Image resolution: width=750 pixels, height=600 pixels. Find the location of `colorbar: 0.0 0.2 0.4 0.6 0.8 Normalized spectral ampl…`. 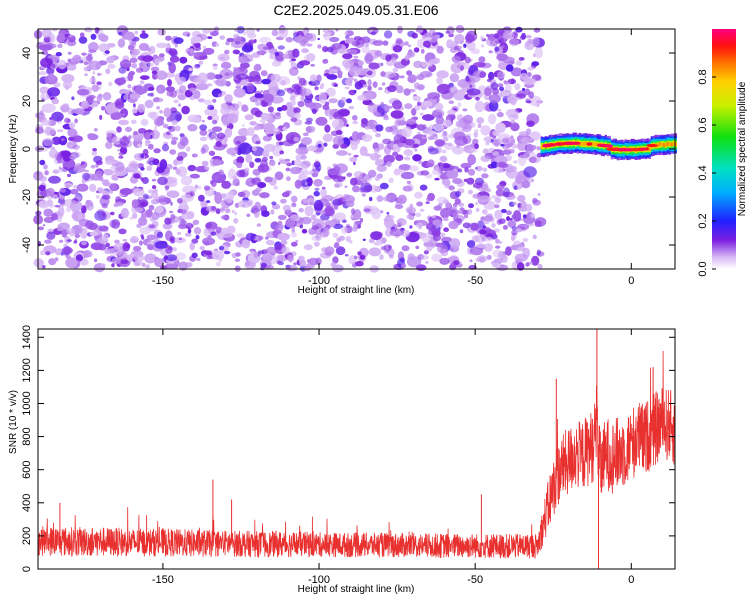

colorbar: 0.0 0.2 0.4 0.6 0.8 Normalized spectral ampl… is located at coordinates (722, 153).